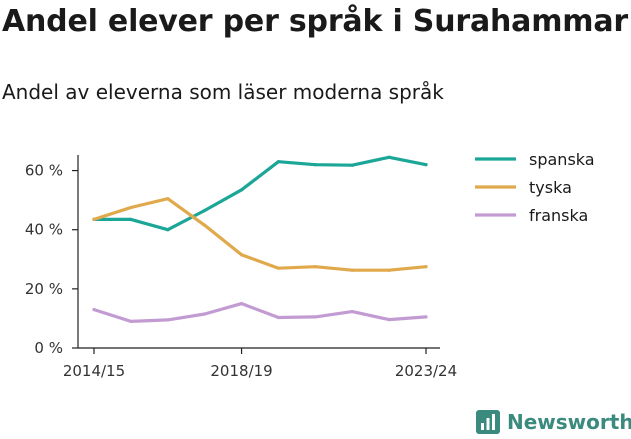  I want to click on x-tick-label: 2014/15, so click(94, 371).